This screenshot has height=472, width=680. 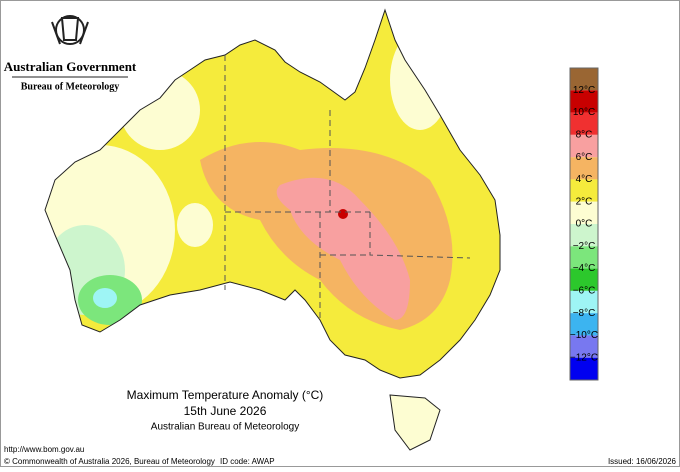 I want to click on footer-issued: Issued: 16/06/2026, so click(x=642, y=461).